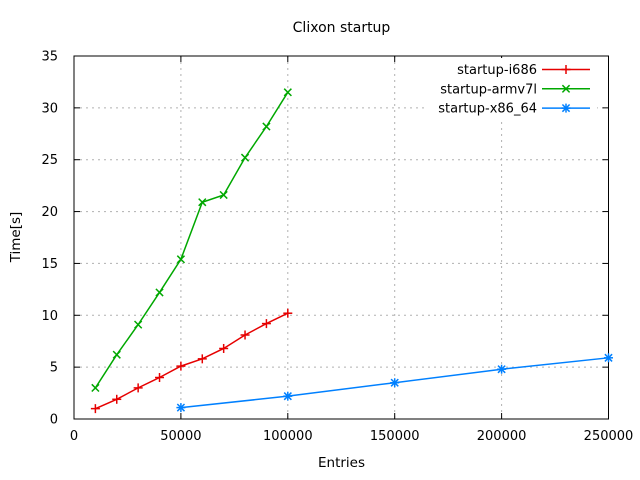  What do you see at coordinates (49, 108) in the screenshot?
I see `y-tick-label: 30` at bounding box center [49, 108].